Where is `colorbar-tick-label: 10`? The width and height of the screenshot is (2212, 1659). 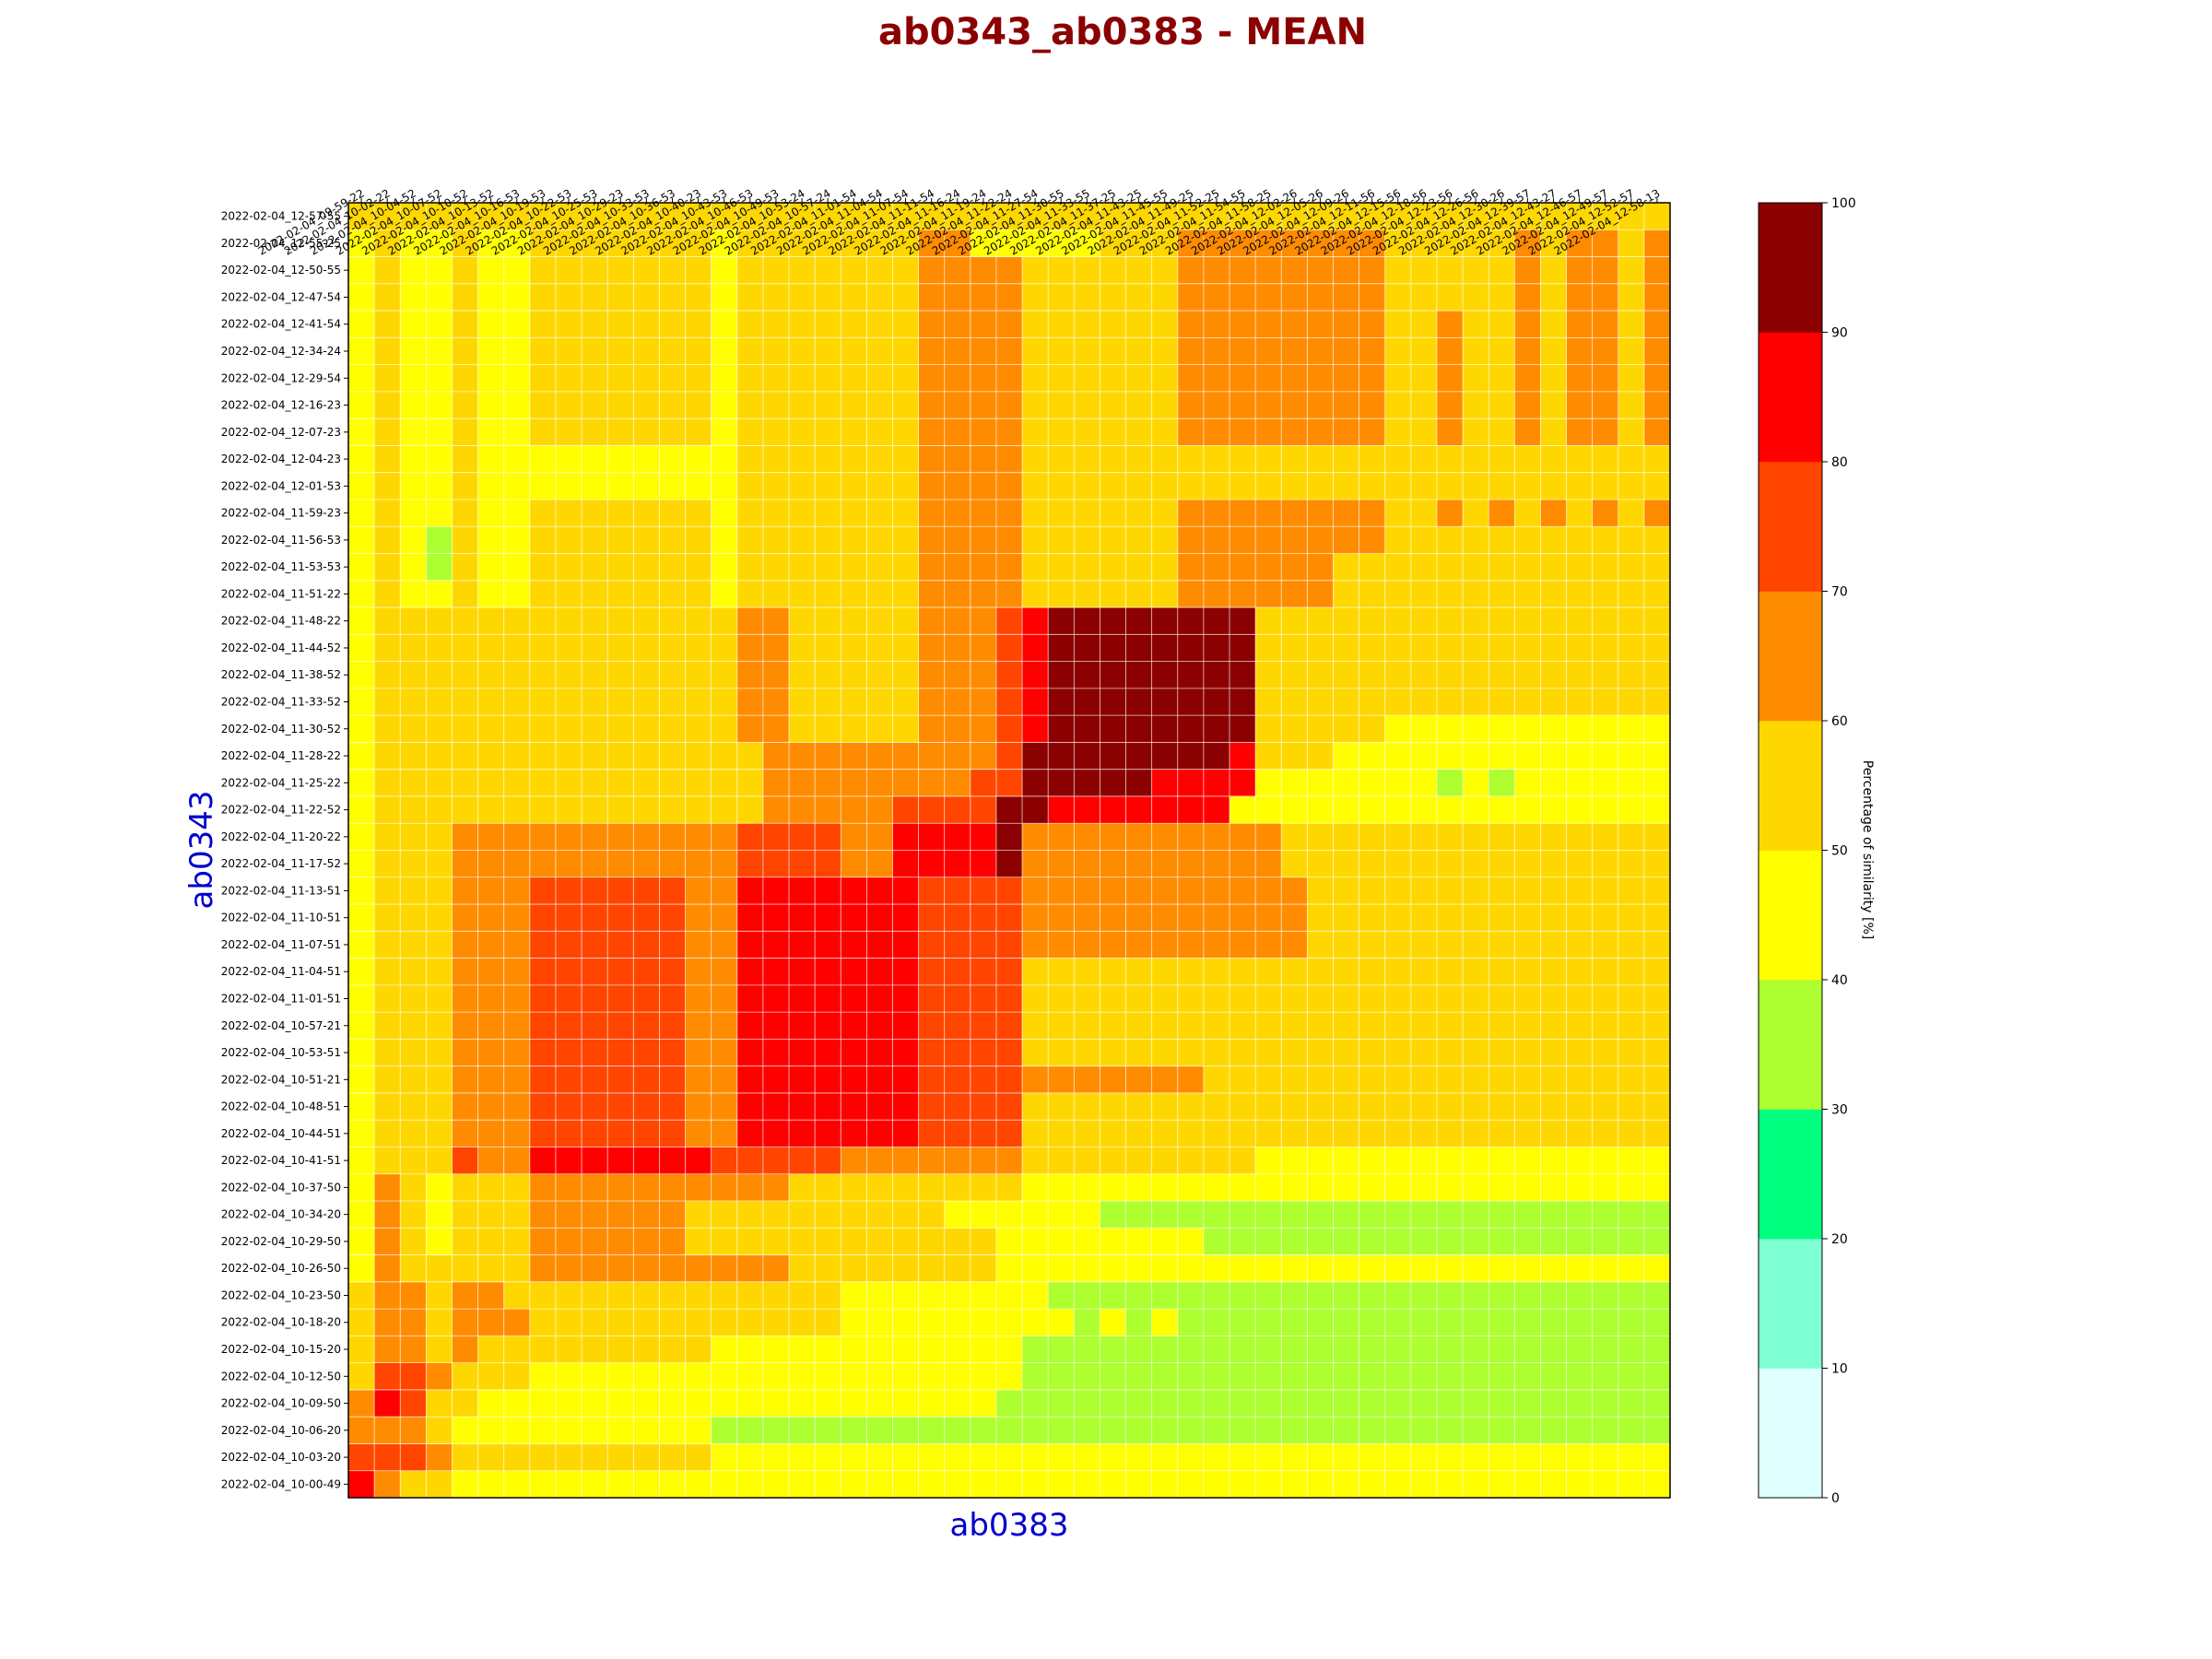 colorbar-tick-label: 10 is located at coordinates (1839, 1369).